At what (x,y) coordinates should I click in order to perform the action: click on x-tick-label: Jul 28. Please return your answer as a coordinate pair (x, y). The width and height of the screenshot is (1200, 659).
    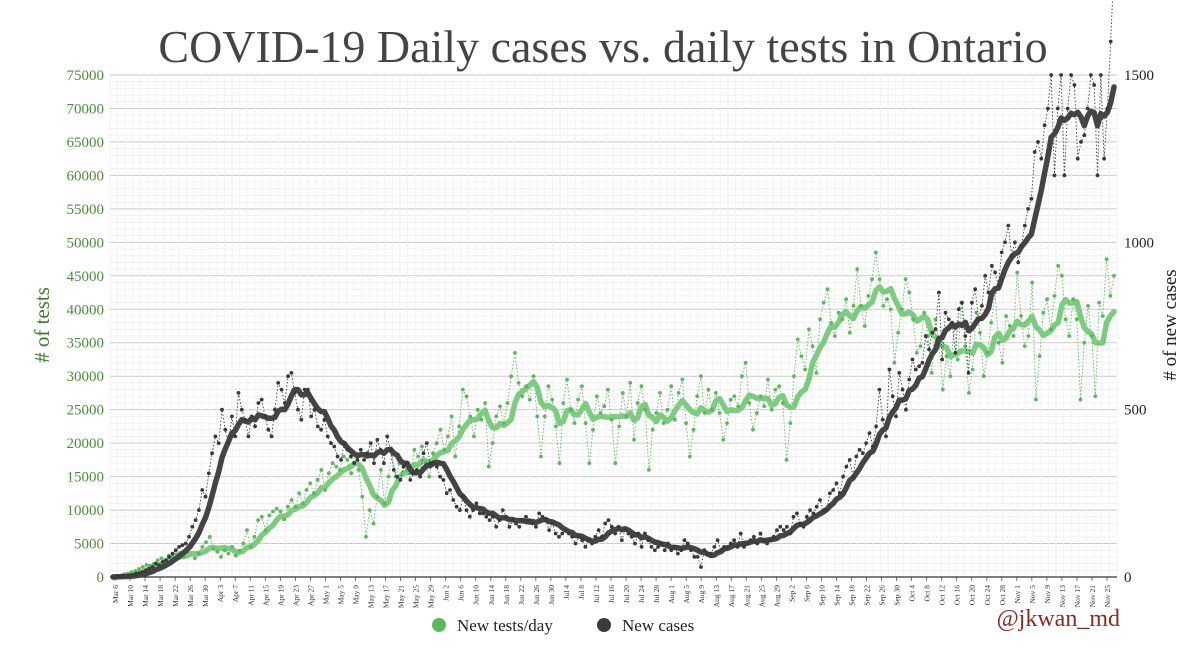
    Looking at the image, I should click on (656, 594).